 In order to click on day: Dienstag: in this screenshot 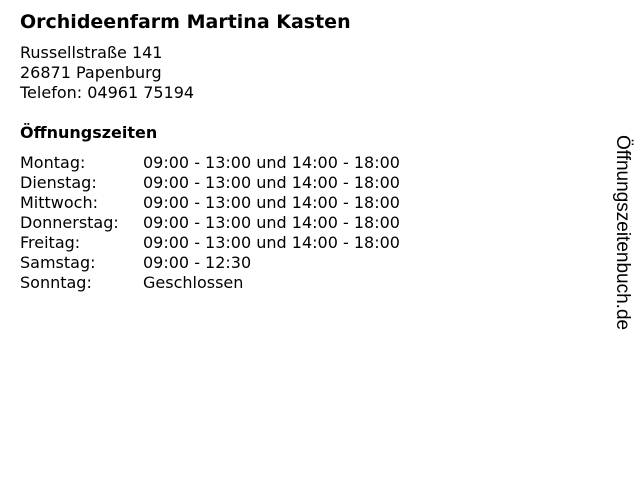, I will do `click(58, 182)`.